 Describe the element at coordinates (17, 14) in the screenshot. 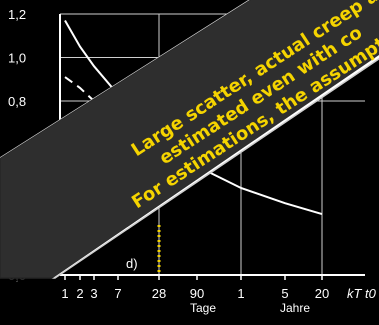

I see `y-tick-label: 1,2` at that location.